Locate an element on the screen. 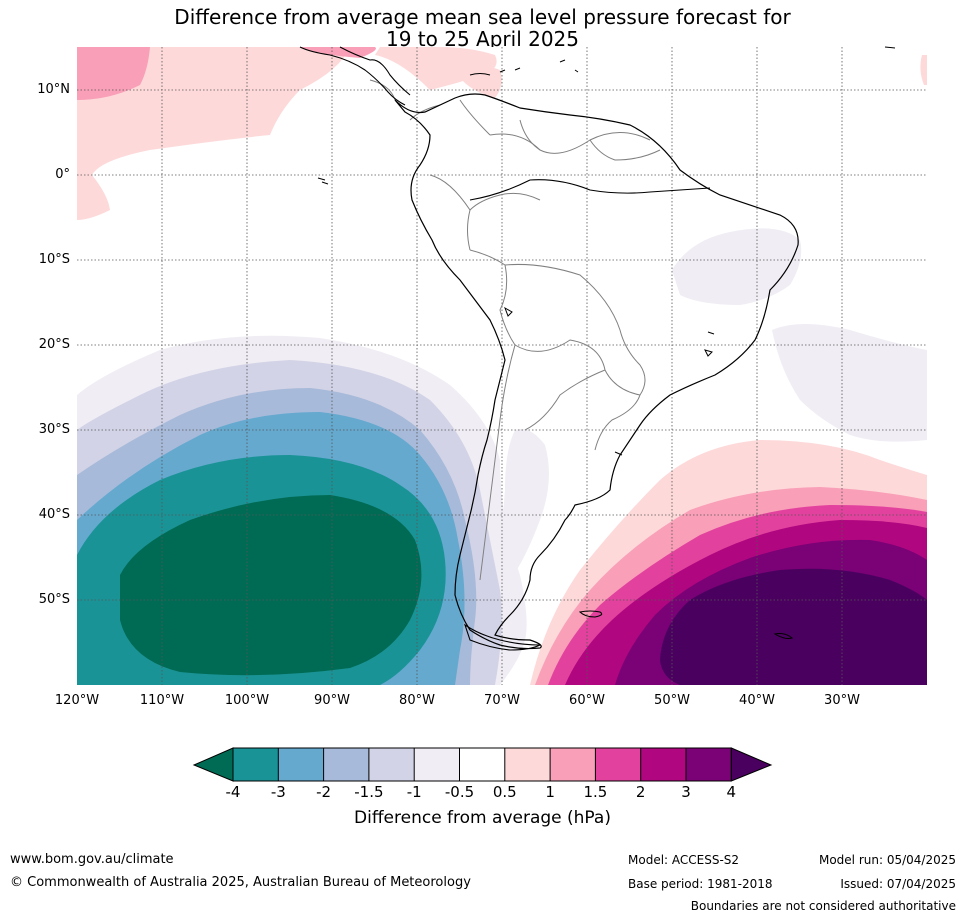 The height and width of the screenshot is (919, 965). anomaly-below-4-southwest is located at coordinates (271, 585).